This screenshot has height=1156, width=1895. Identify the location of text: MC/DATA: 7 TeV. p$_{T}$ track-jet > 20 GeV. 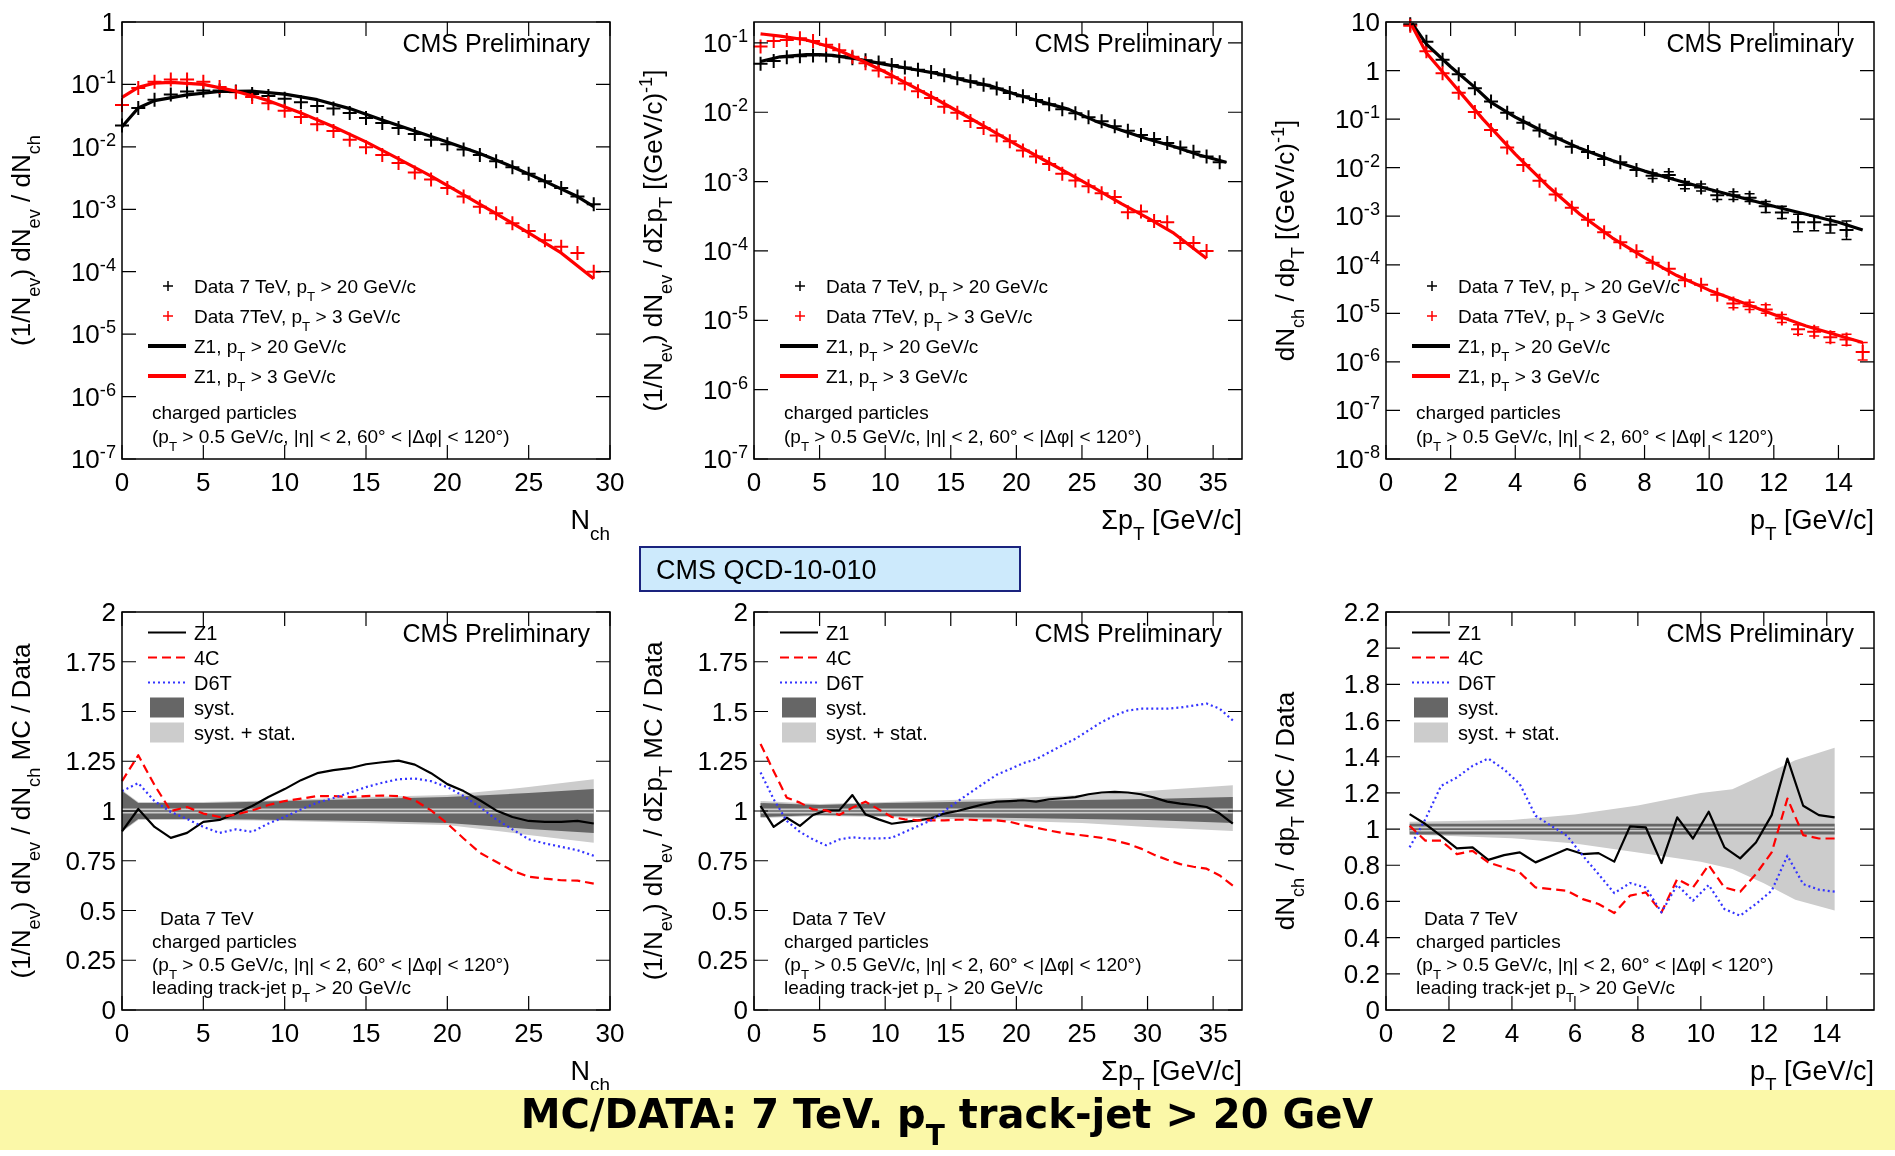
(947, 1121).